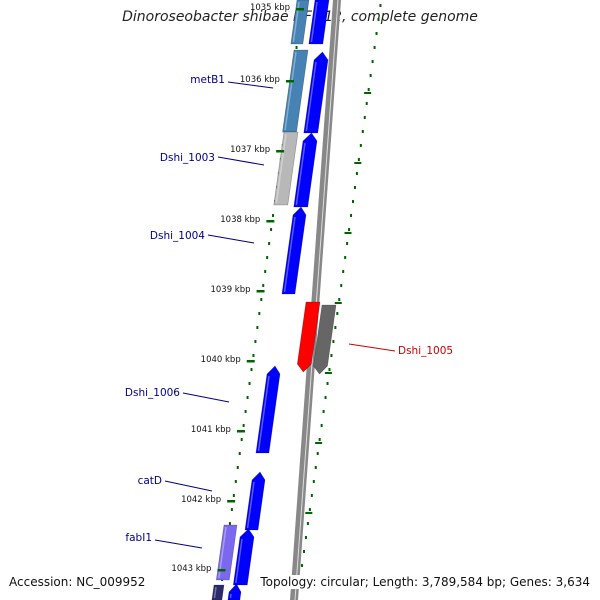 This screenshot has width=600, height=600. Describe the element at coordinates (260, 80) in the screenshot. I see `tick-label: 1036 kbp` at that location.